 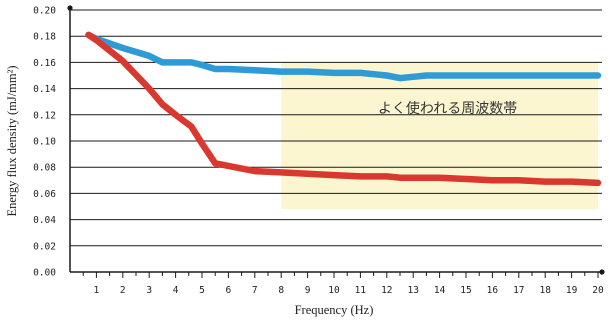 What do you see at coordinates (44, 37) in the screenshot?
I see `y-tick-label: 0.18` at bounding box center [44, 37].